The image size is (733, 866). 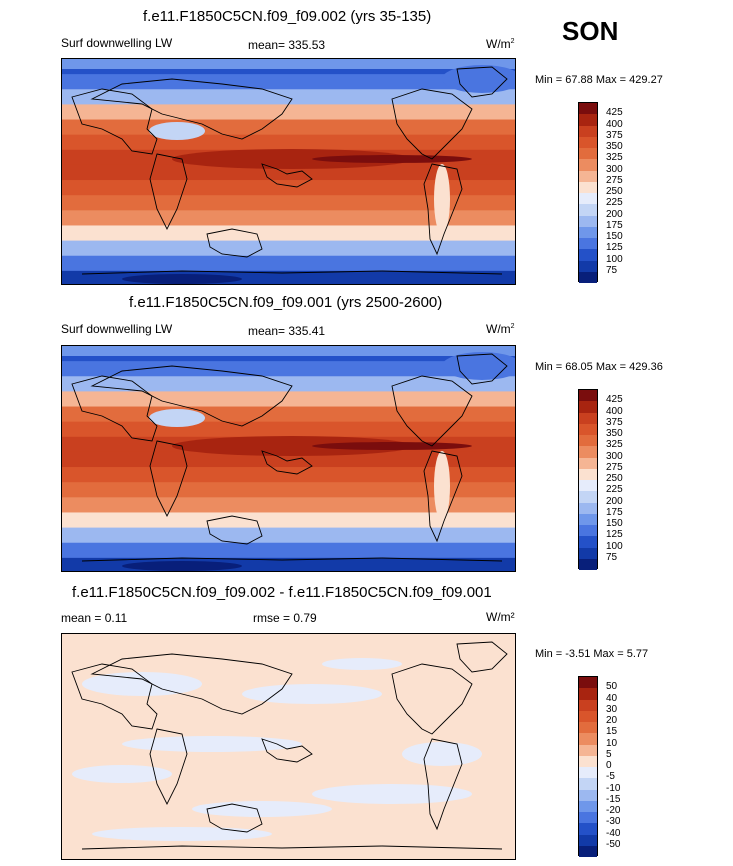 What do you see at coordinates (287, 16) in the screenshot?
I see `panel1-title: f.e11.F1850C5CN.f09_f09.002 (yrs 35-135)` at bounding box center [287, 16].